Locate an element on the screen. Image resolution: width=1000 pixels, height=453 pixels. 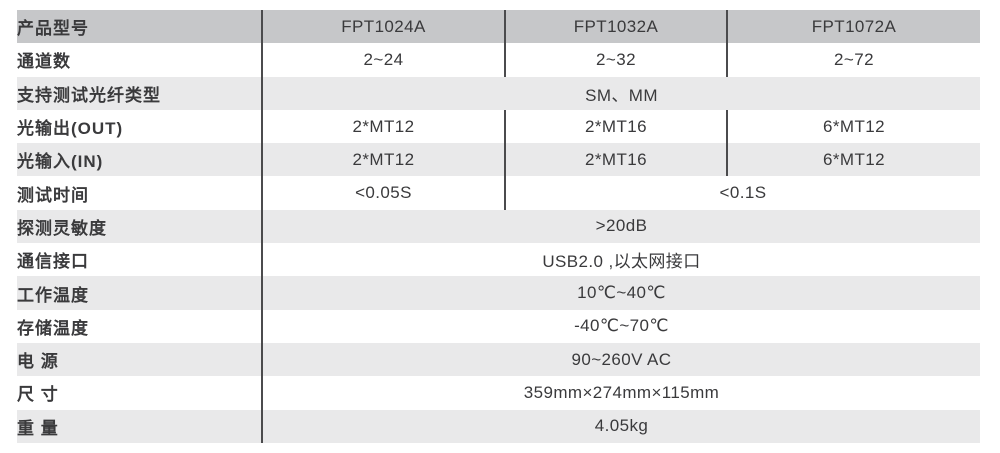
row-communication-interface: 通信接口 USB2.0 ,以太网接口 is located at coordinates (498, 260).